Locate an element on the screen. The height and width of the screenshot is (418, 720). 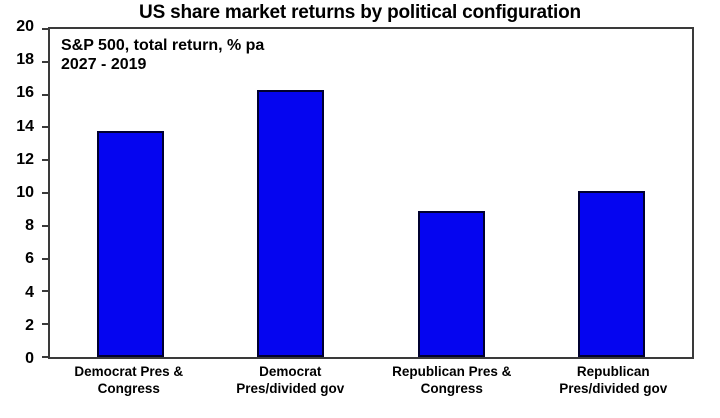
y-tick-label-10: 10 is located at coordinates (25, 192).